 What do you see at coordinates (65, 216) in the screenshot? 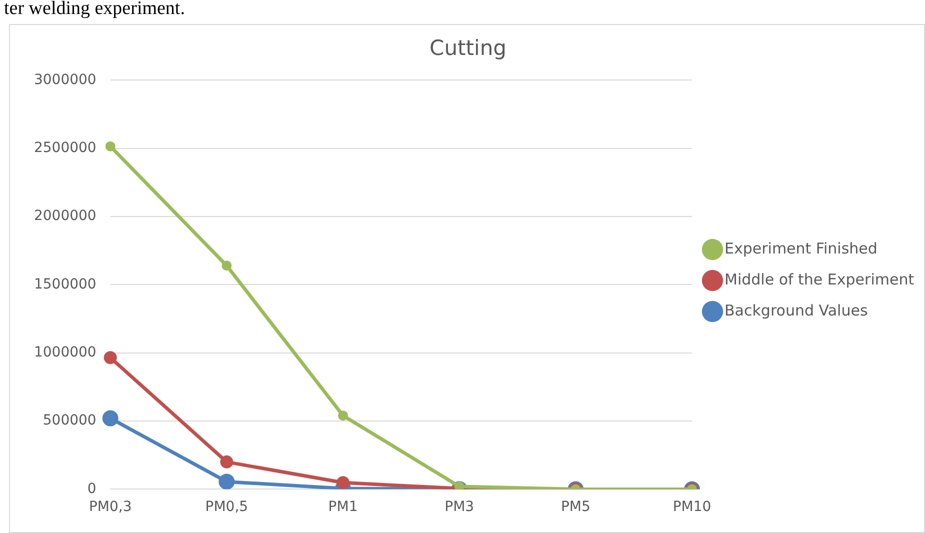
I see `y-tick-label: 2000000` at bounding box center [65, 216].